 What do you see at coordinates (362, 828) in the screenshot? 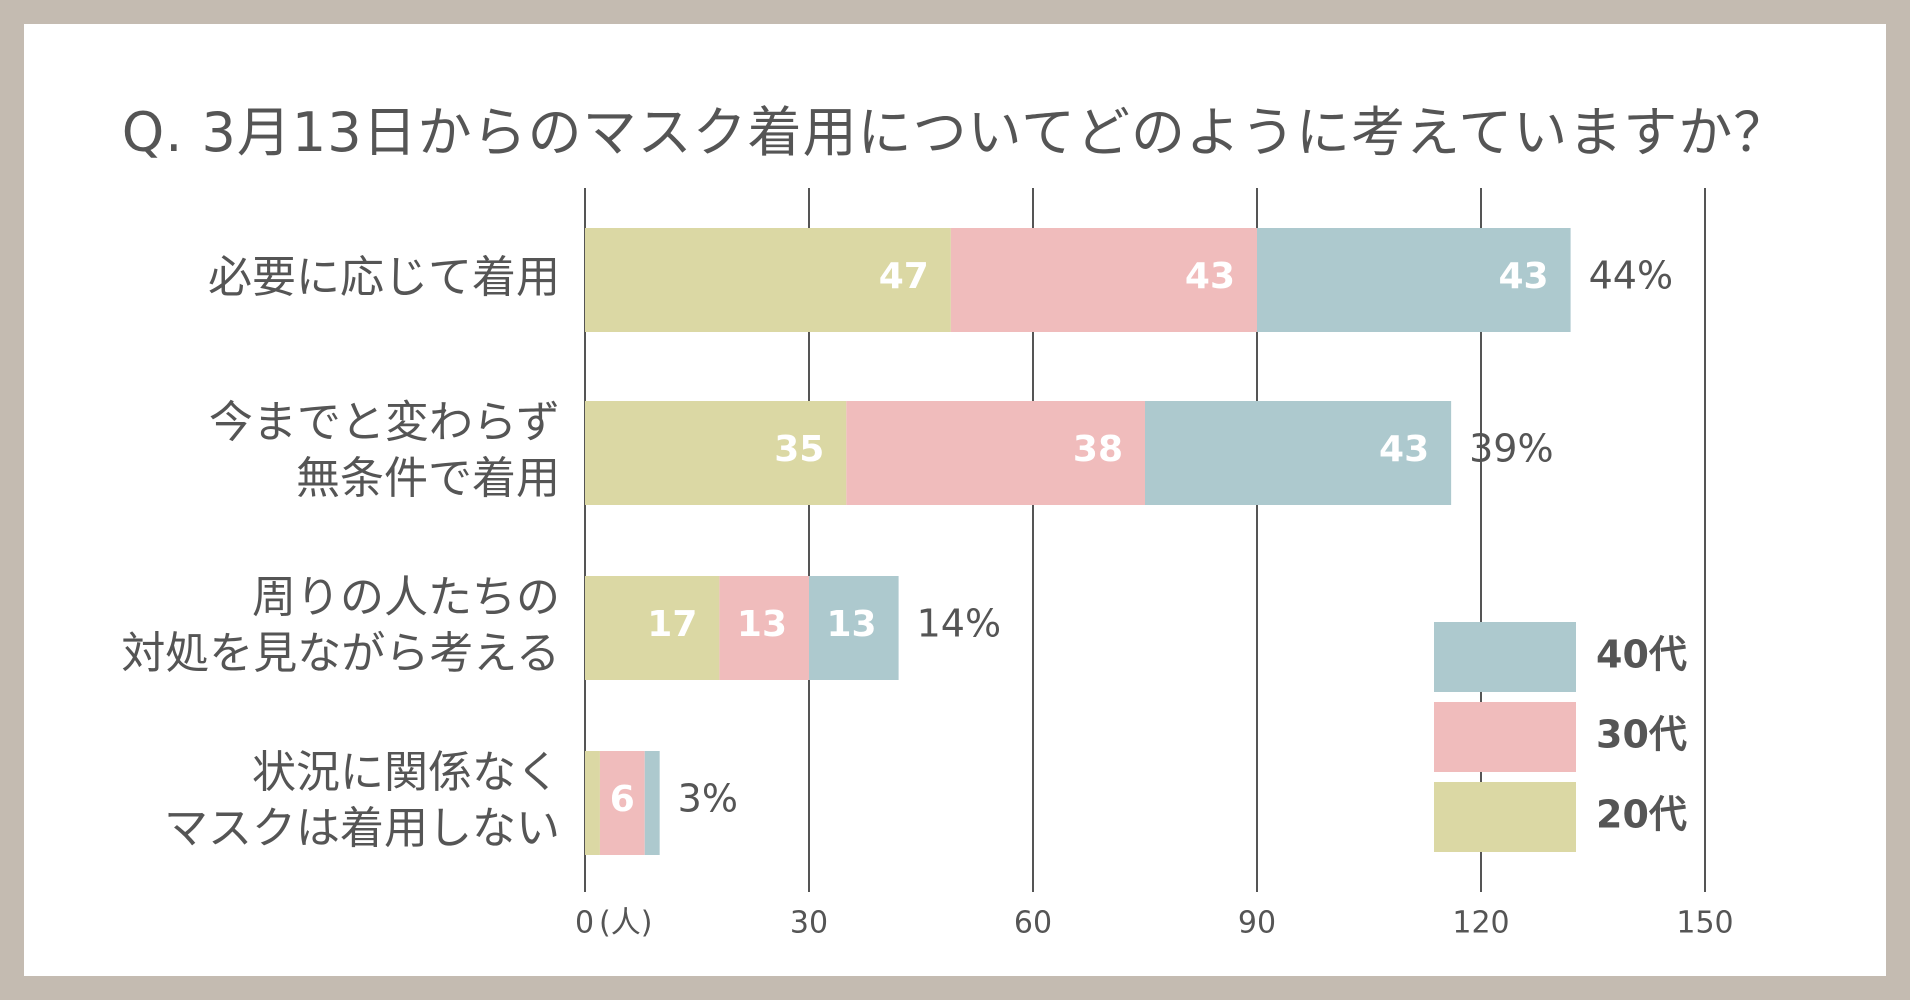
I see `category-label: マスクは着用しない` at bounding box center [362, 828].